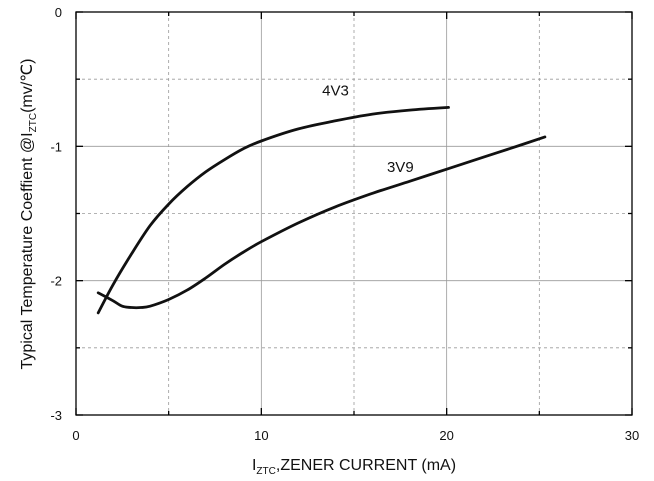 Image resolution: width=654 pixels, height=481 pixels. Describe the element at coordinates (56, 415) in the screenshot. I see `y-tick-label: -3` at that location.